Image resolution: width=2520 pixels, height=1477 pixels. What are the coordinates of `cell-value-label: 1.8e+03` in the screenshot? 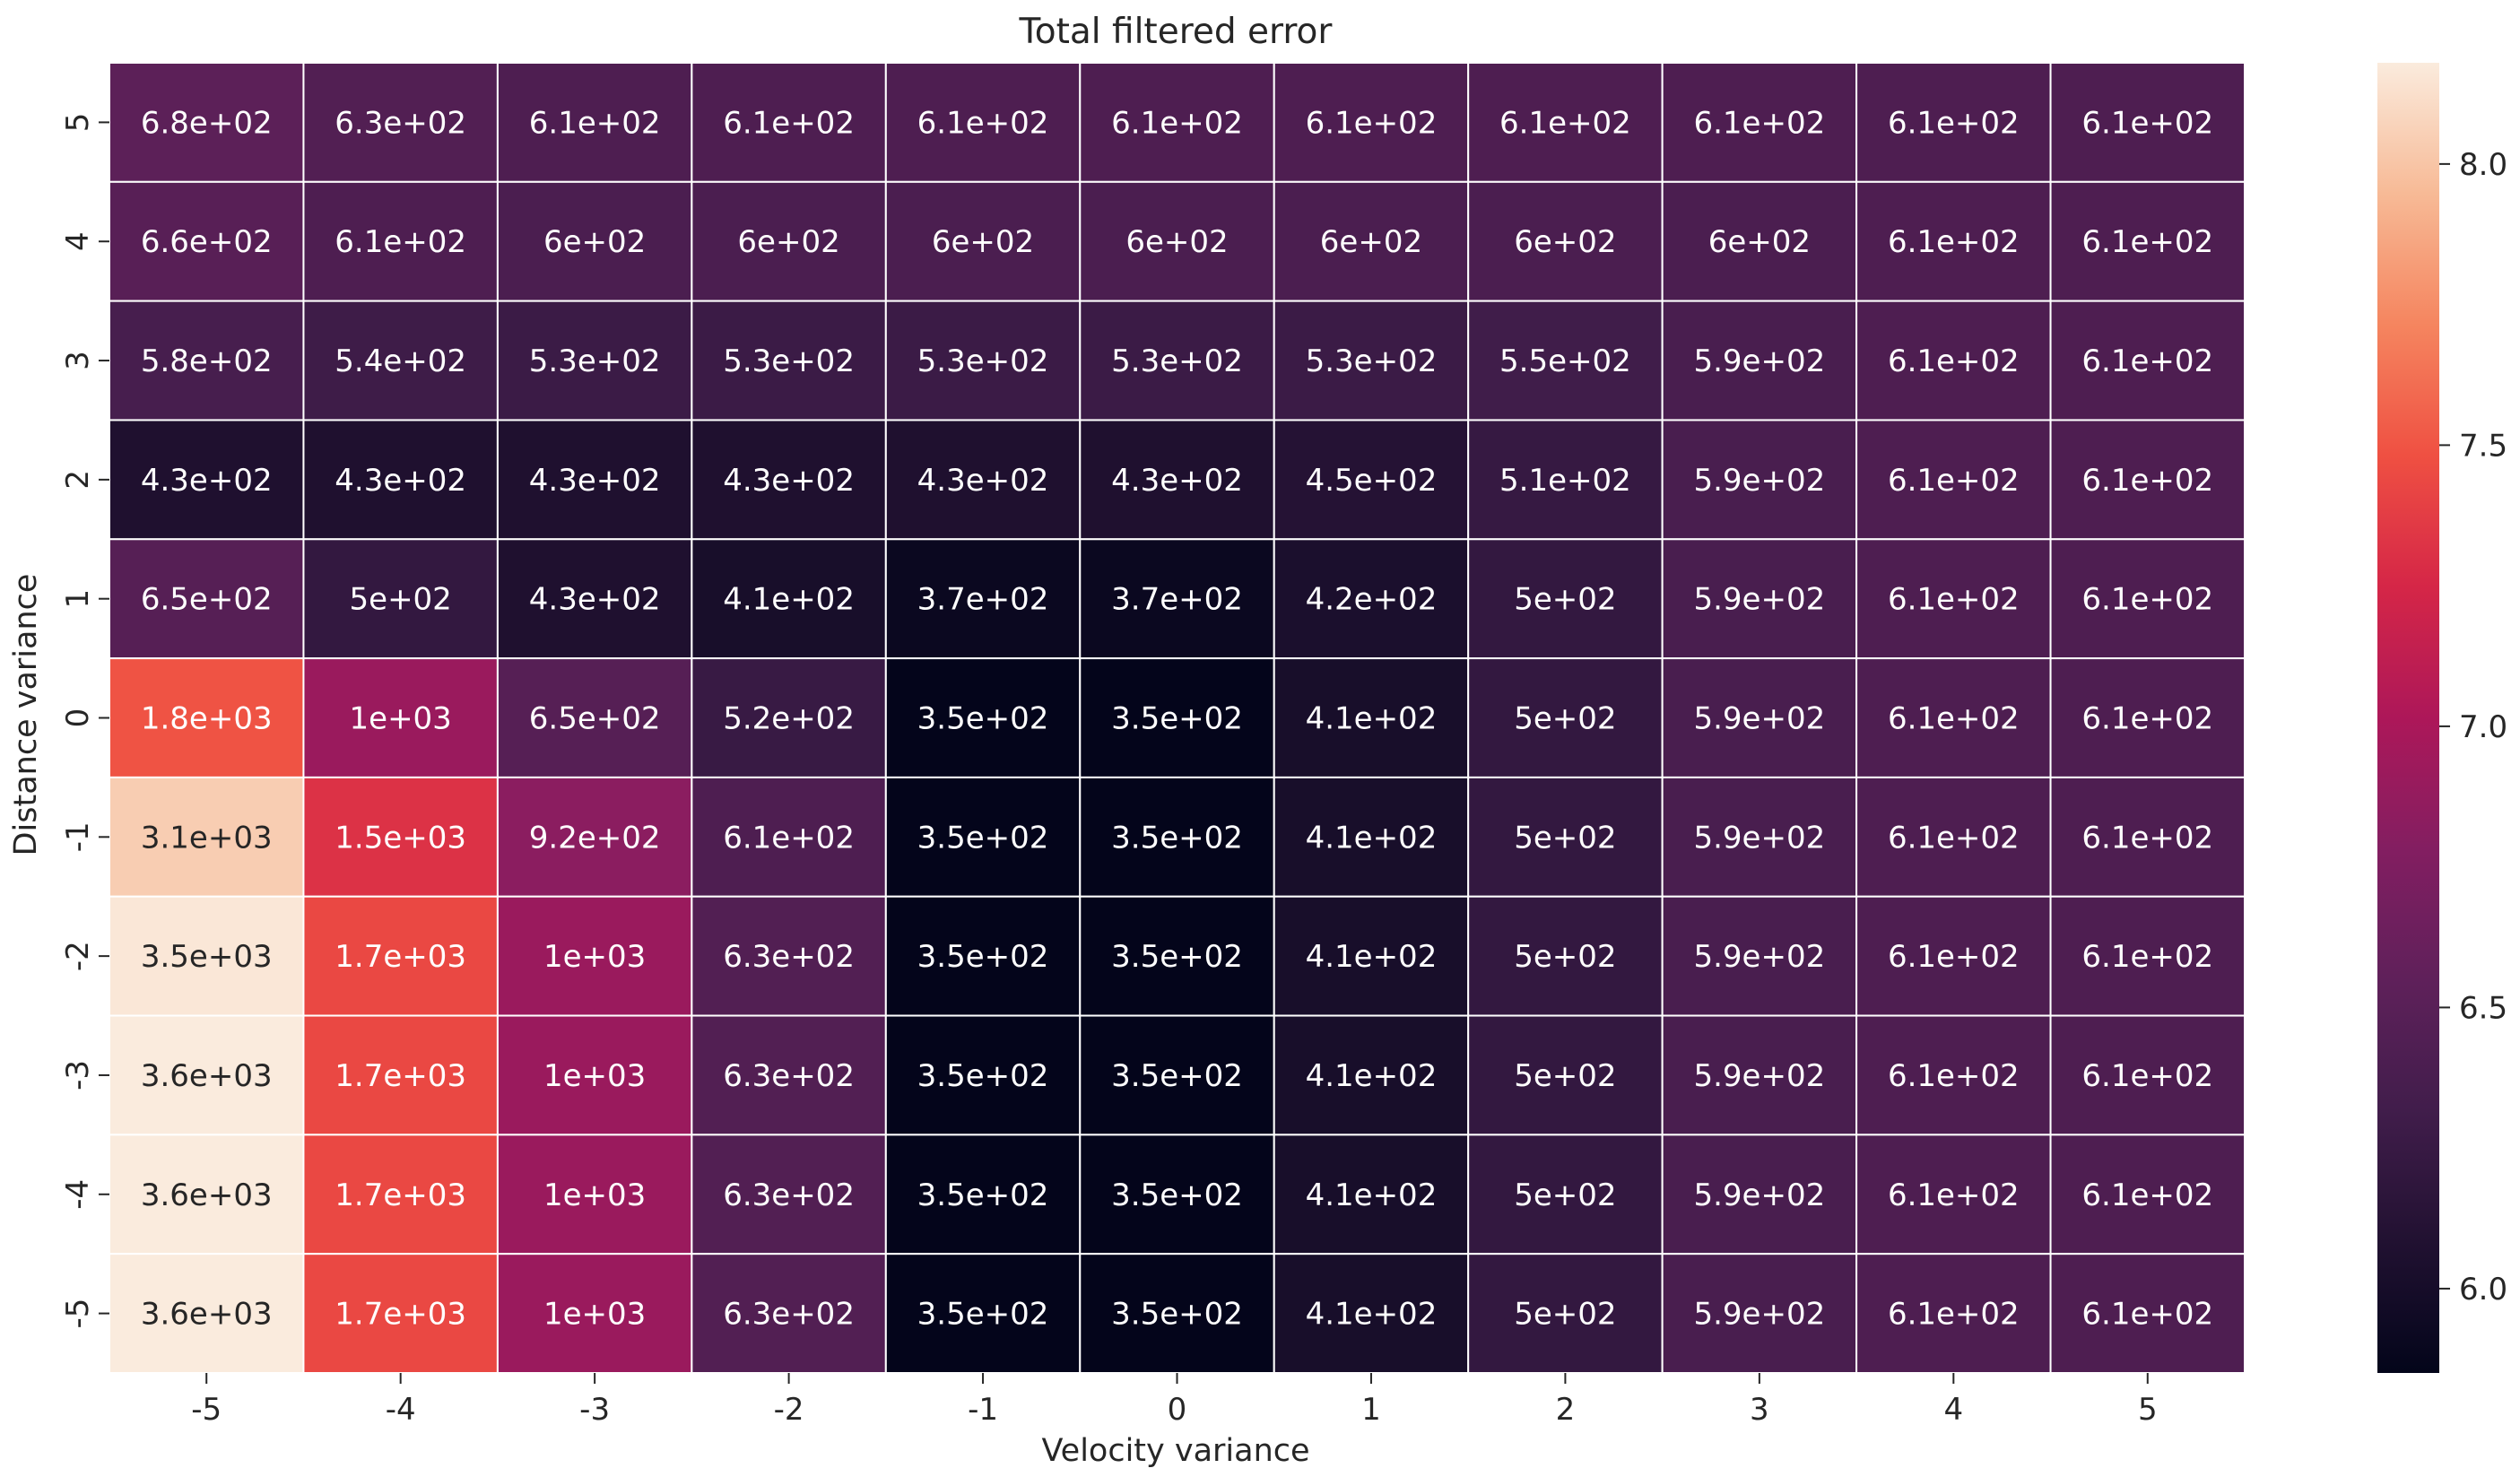 It's located at (207, 719).